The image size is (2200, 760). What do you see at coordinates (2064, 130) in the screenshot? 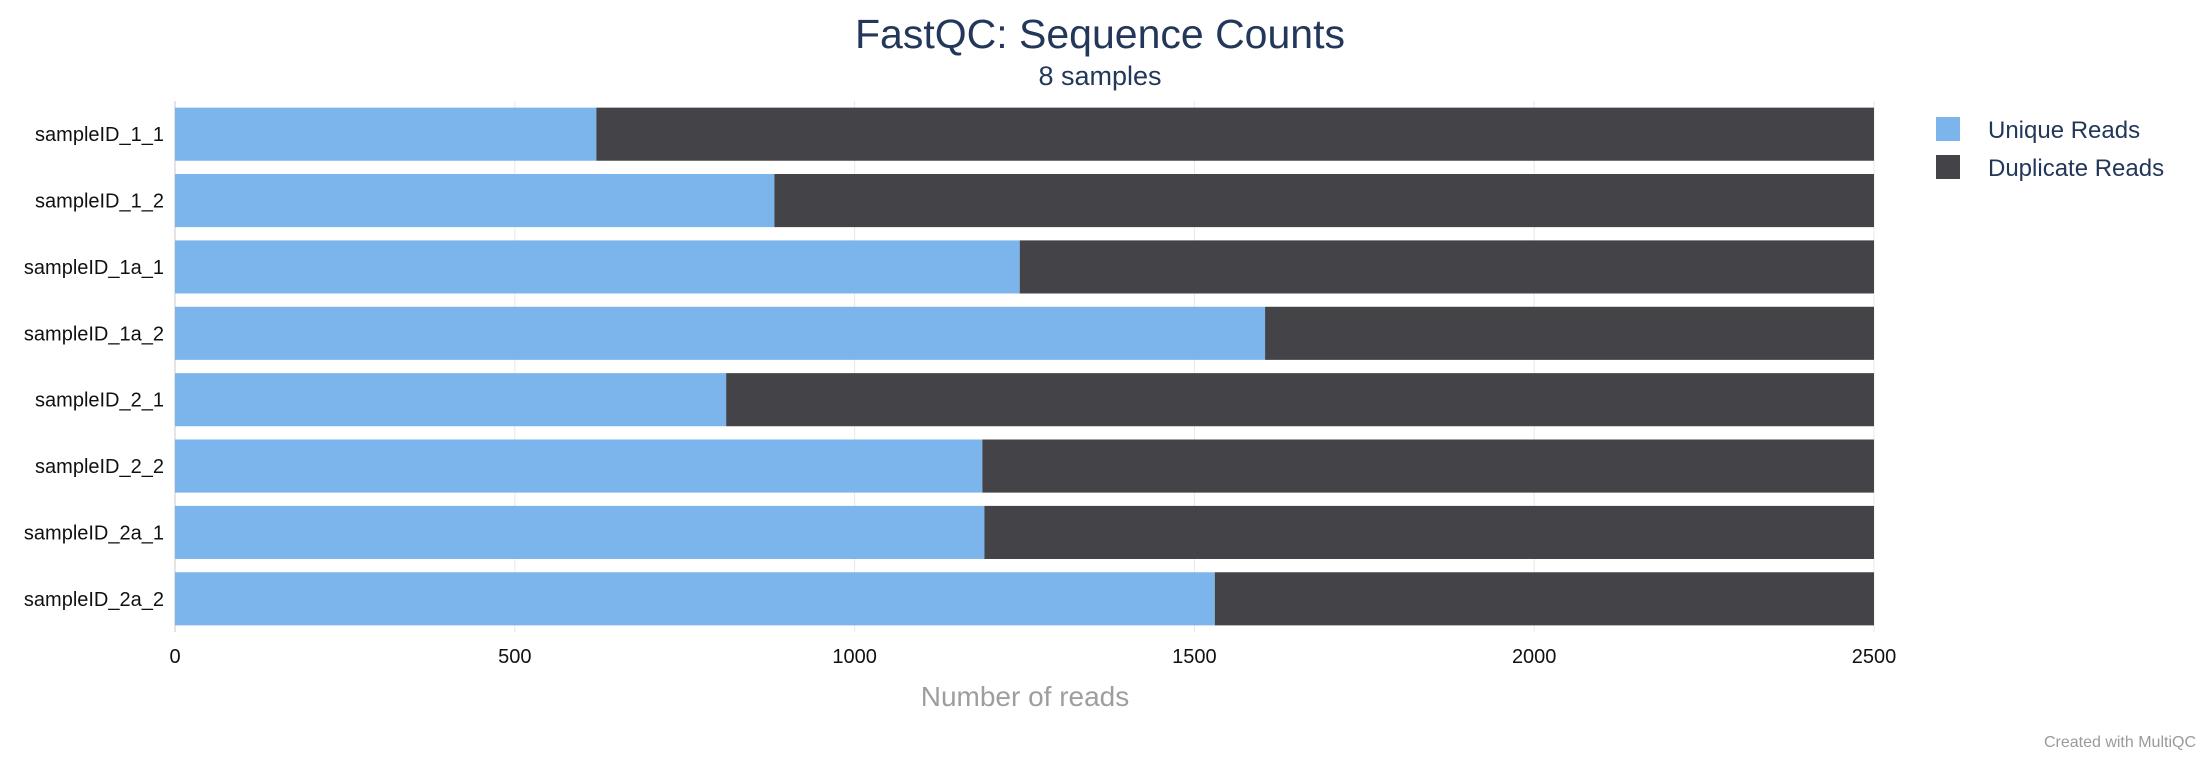
I see `legend-label: Unique Reads` at bounding box center [2064, 130].